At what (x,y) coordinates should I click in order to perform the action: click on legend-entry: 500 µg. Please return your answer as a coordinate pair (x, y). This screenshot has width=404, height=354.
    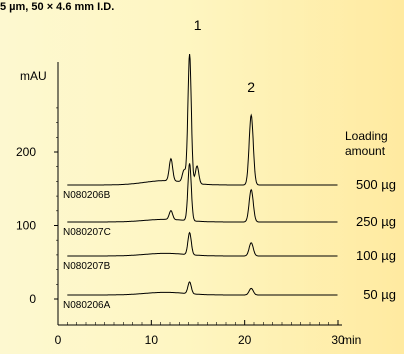
    Looking at the image, I should click on (376, 184).